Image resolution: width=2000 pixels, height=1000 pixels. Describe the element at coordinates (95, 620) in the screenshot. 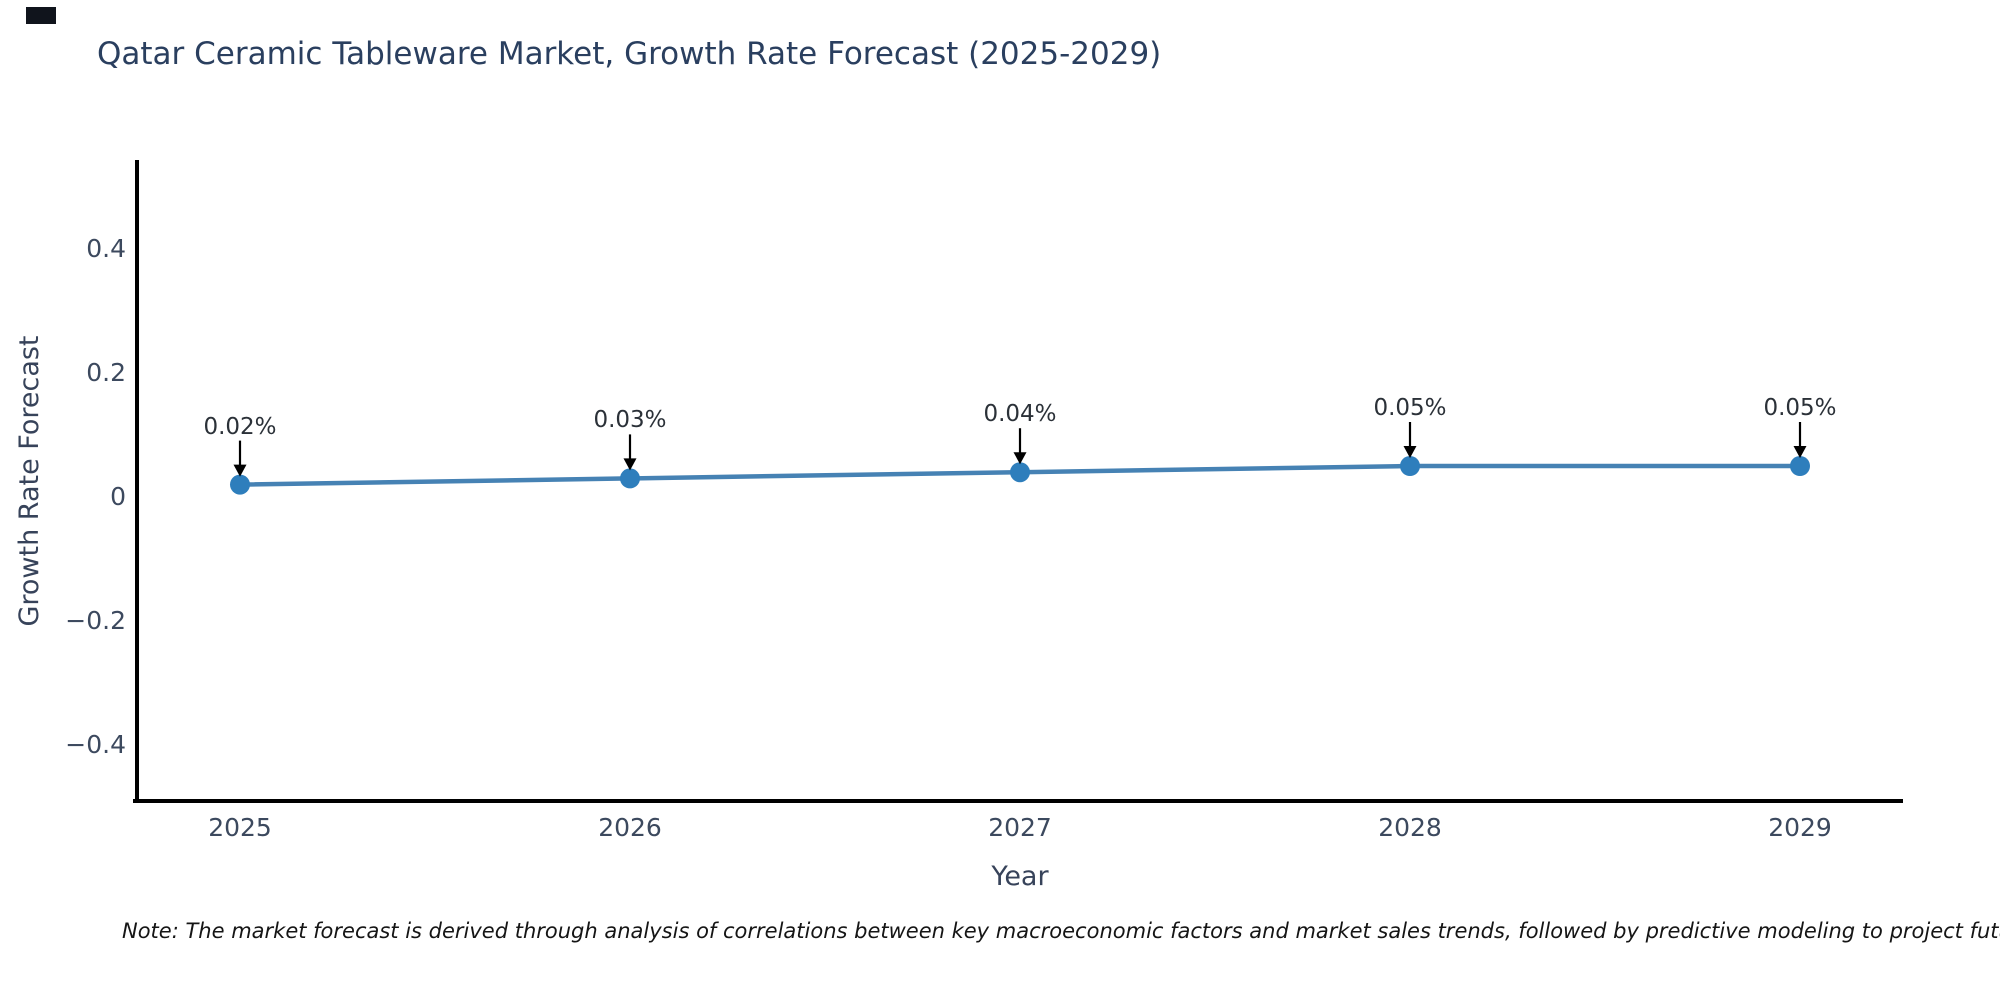

I see `y-tick-label: −0.2` at that location.